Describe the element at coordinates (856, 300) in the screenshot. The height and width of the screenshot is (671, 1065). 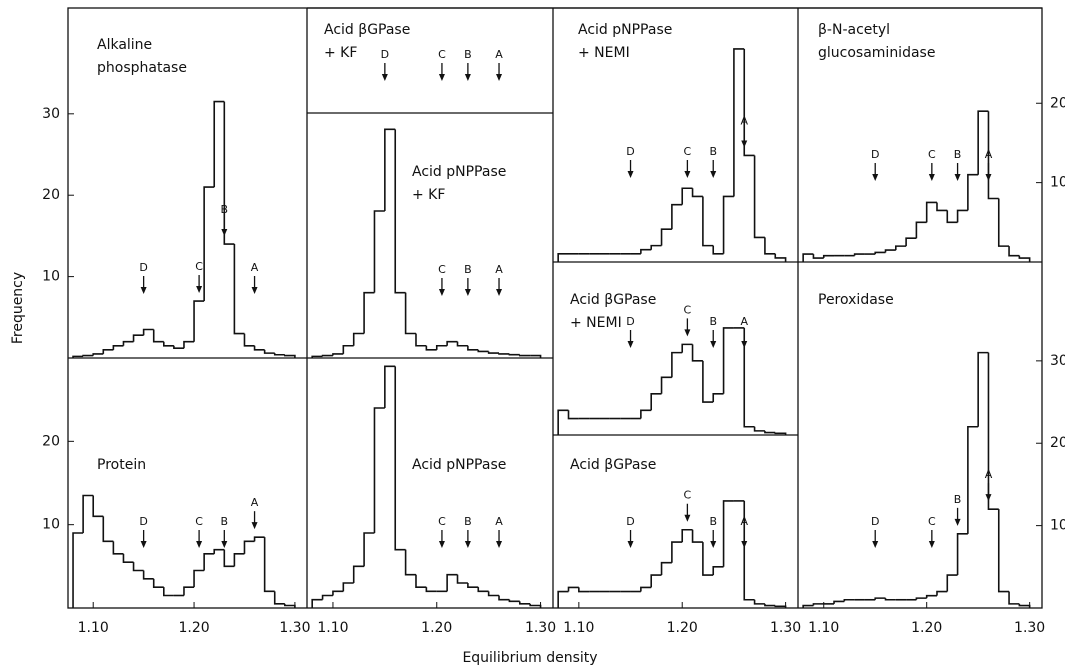
I see `panel-title: Peroxidase` at that location.